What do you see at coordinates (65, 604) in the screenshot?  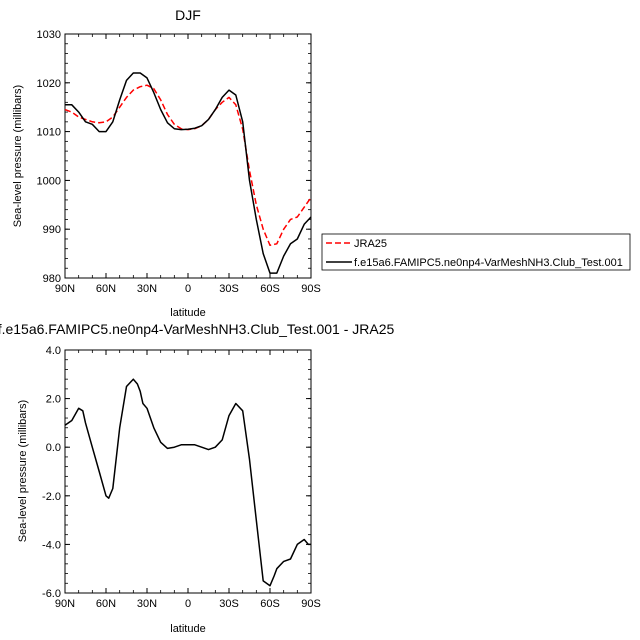 I see `bottom-x-tick-label: 90N` at bounding box center [65, 604].